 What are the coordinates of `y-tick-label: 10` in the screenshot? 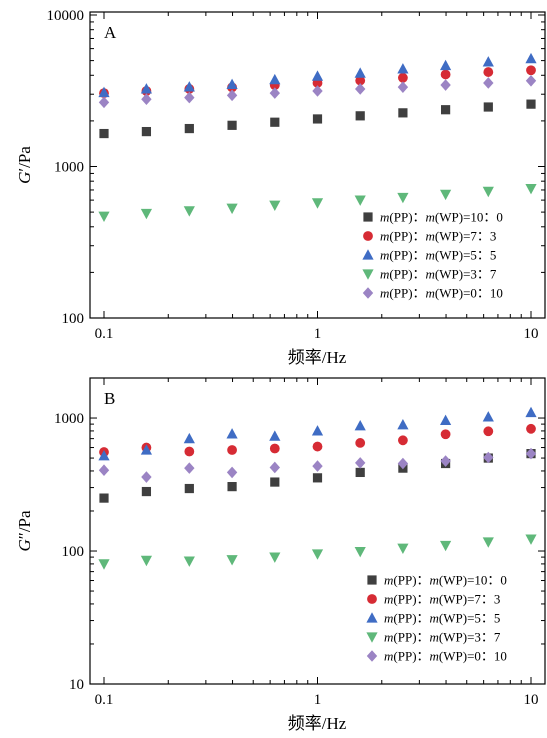 It's located at (76, 685).